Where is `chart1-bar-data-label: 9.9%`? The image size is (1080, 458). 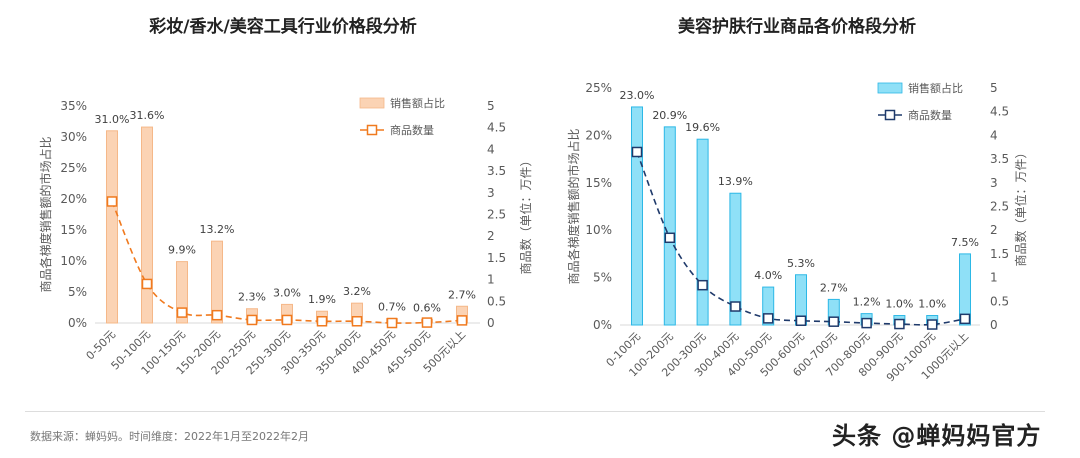 chart1-bar-data-label: 9.9% is located at coordinates (182, 250).